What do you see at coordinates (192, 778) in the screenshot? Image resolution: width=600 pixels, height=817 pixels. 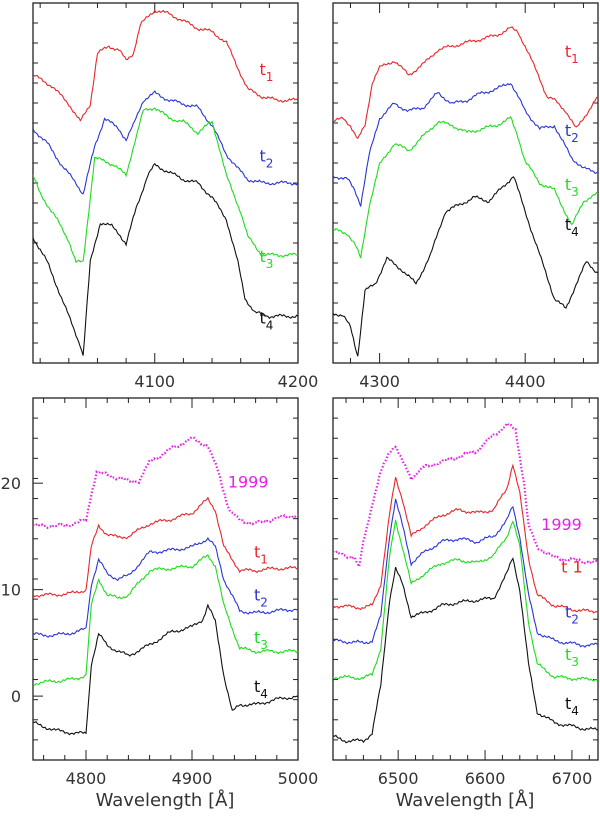 I see `x-tick-label: 4900` at bounding box center [192, 778].